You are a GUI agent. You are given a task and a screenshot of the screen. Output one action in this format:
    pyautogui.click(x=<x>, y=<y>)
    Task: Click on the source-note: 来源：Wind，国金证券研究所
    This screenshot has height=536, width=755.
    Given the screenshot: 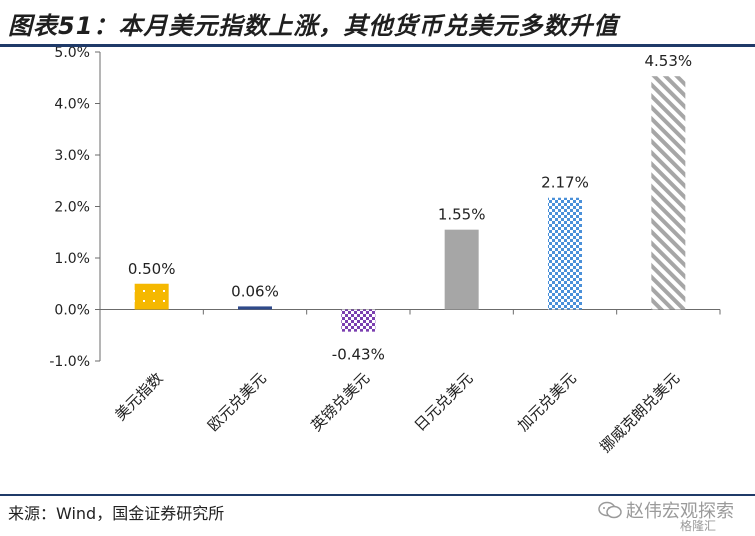 What is the action you would take?
    pyautogui.click(x=116, y=513)
    